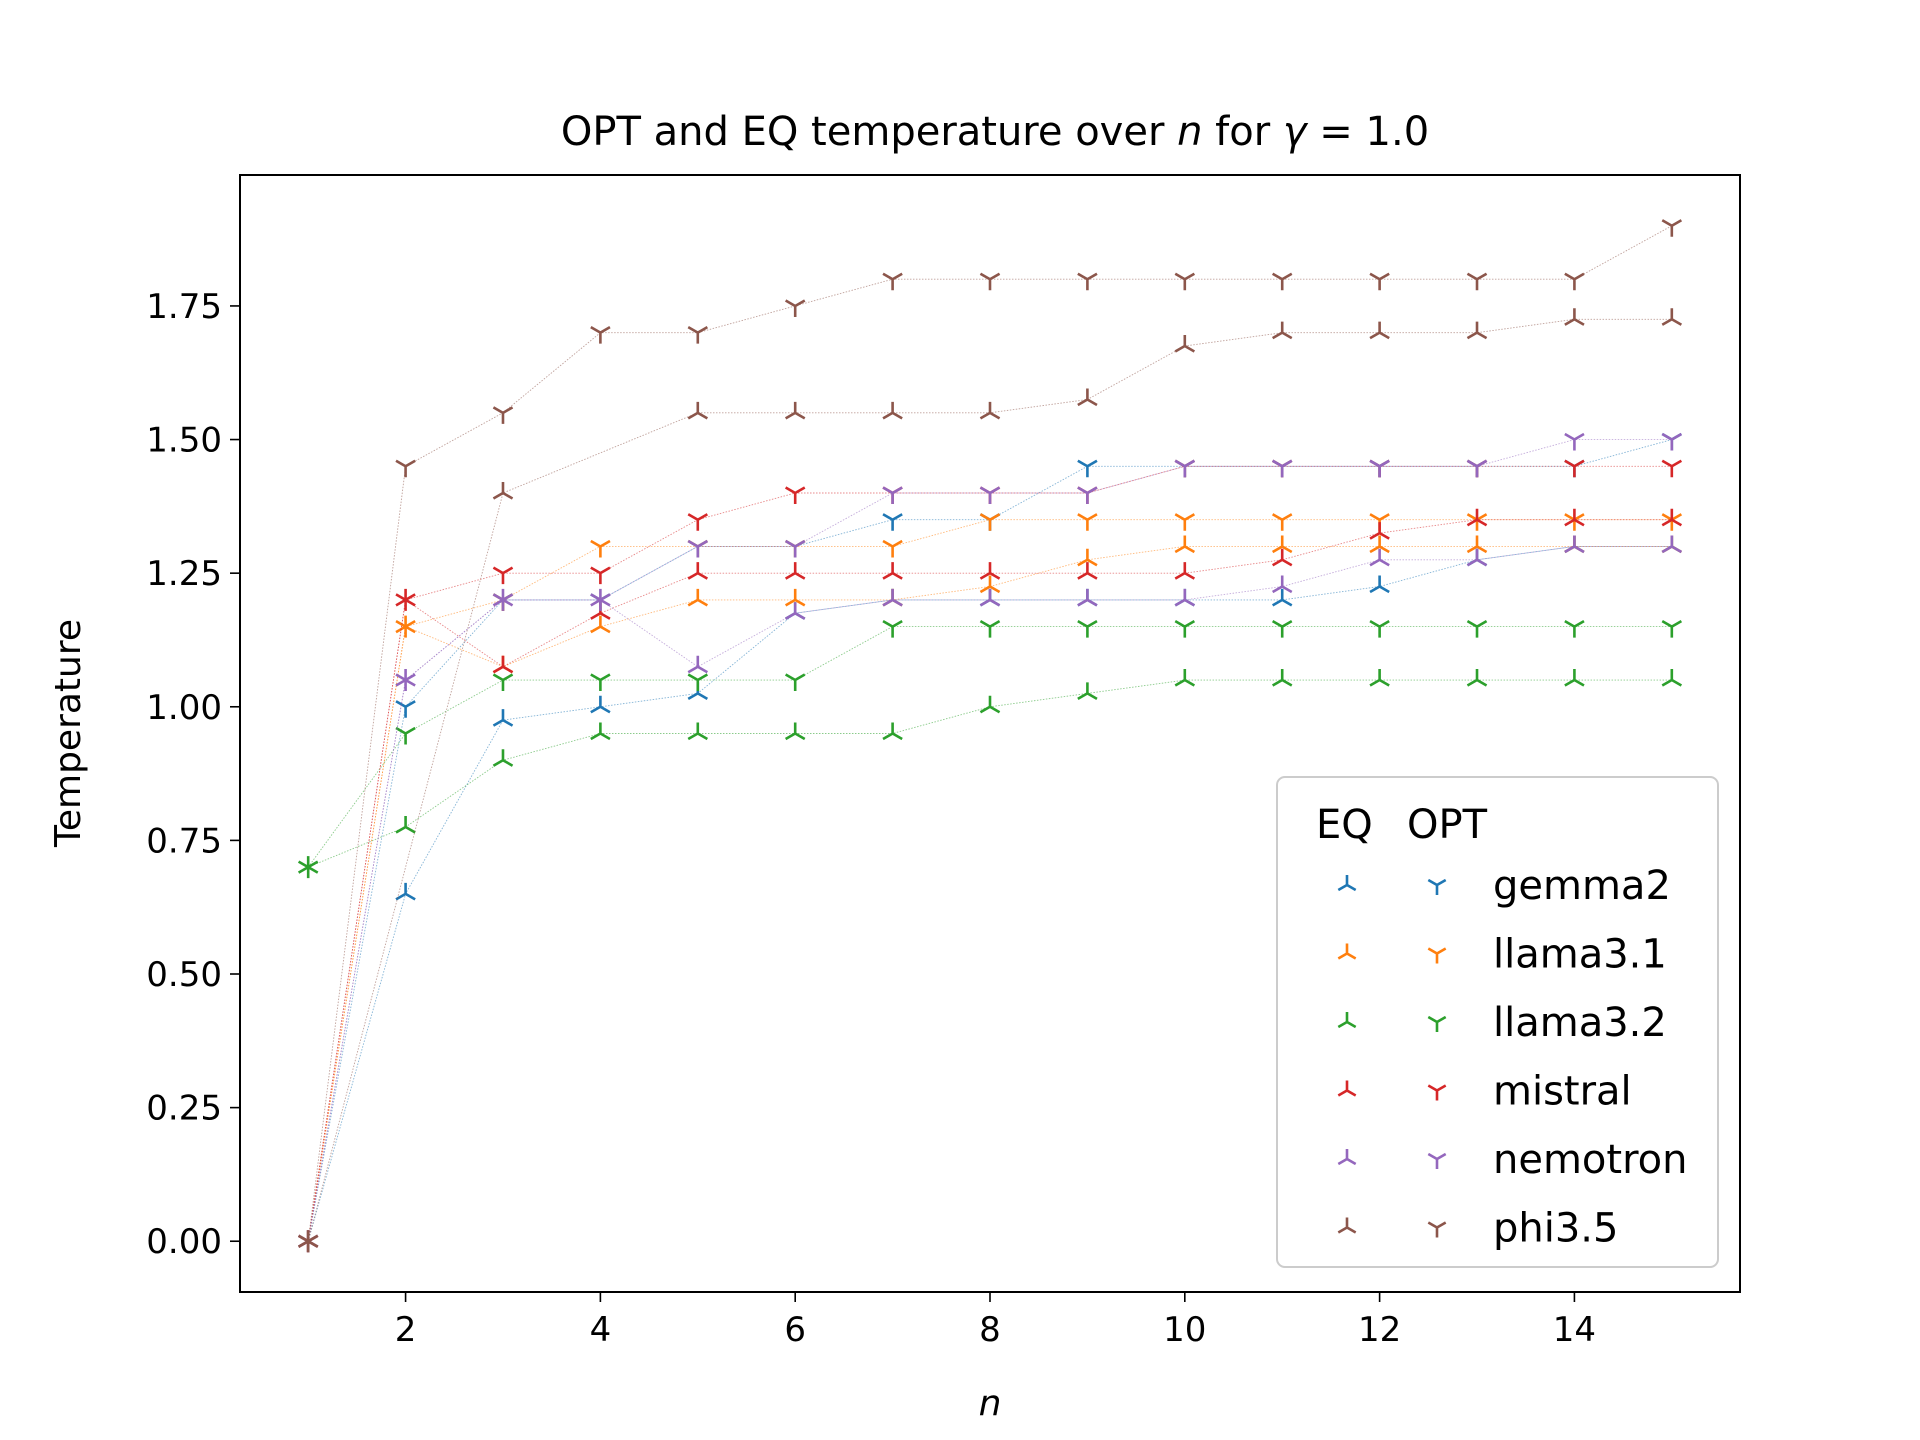 The width and height of the screenshot is (1920, 1440). I want to click on y-tick-label: 1.50, so click(184, 441).